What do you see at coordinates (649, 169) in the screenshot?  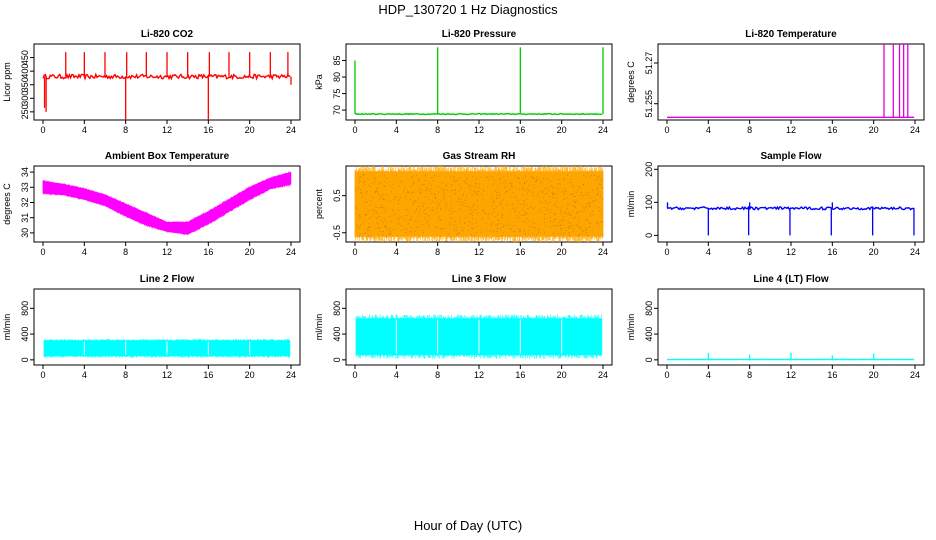 I see `y-tick-label: 200` at bounding box center [649, 169].